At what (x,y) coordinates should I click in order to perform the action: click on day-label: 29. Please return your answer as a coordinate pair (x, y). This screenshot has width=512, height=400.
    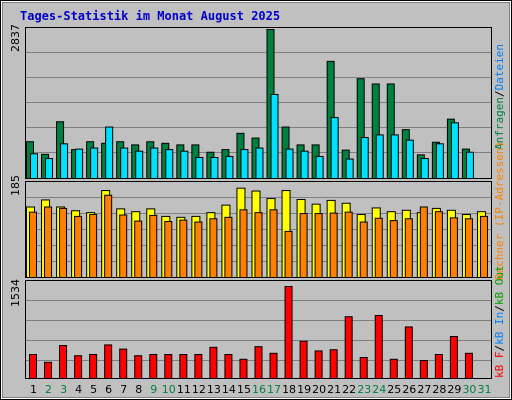
    Looking at the image, I should click on (454, 389).